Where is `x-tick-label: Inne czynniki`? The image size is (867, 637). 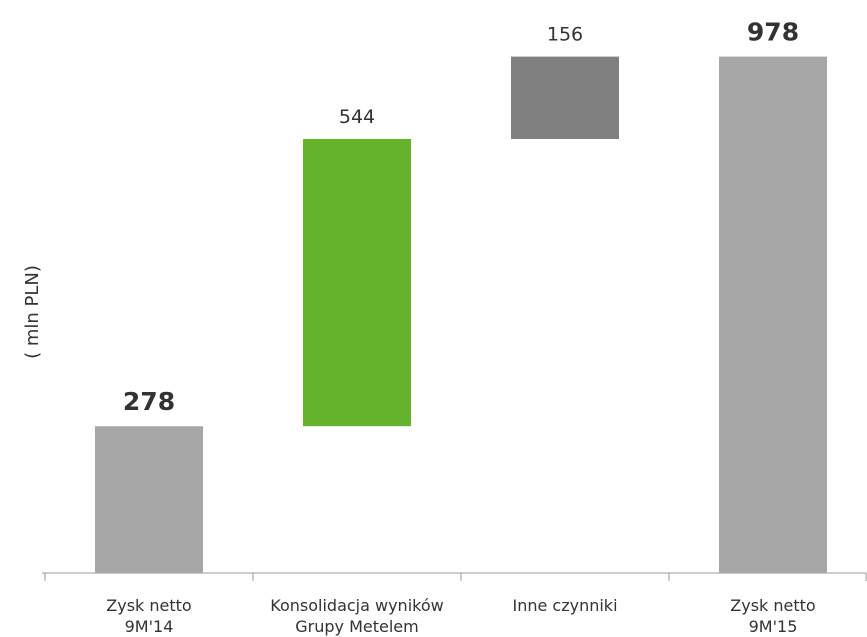 x-tick-label: Inne czynniki is located at coordinates (564, 605).